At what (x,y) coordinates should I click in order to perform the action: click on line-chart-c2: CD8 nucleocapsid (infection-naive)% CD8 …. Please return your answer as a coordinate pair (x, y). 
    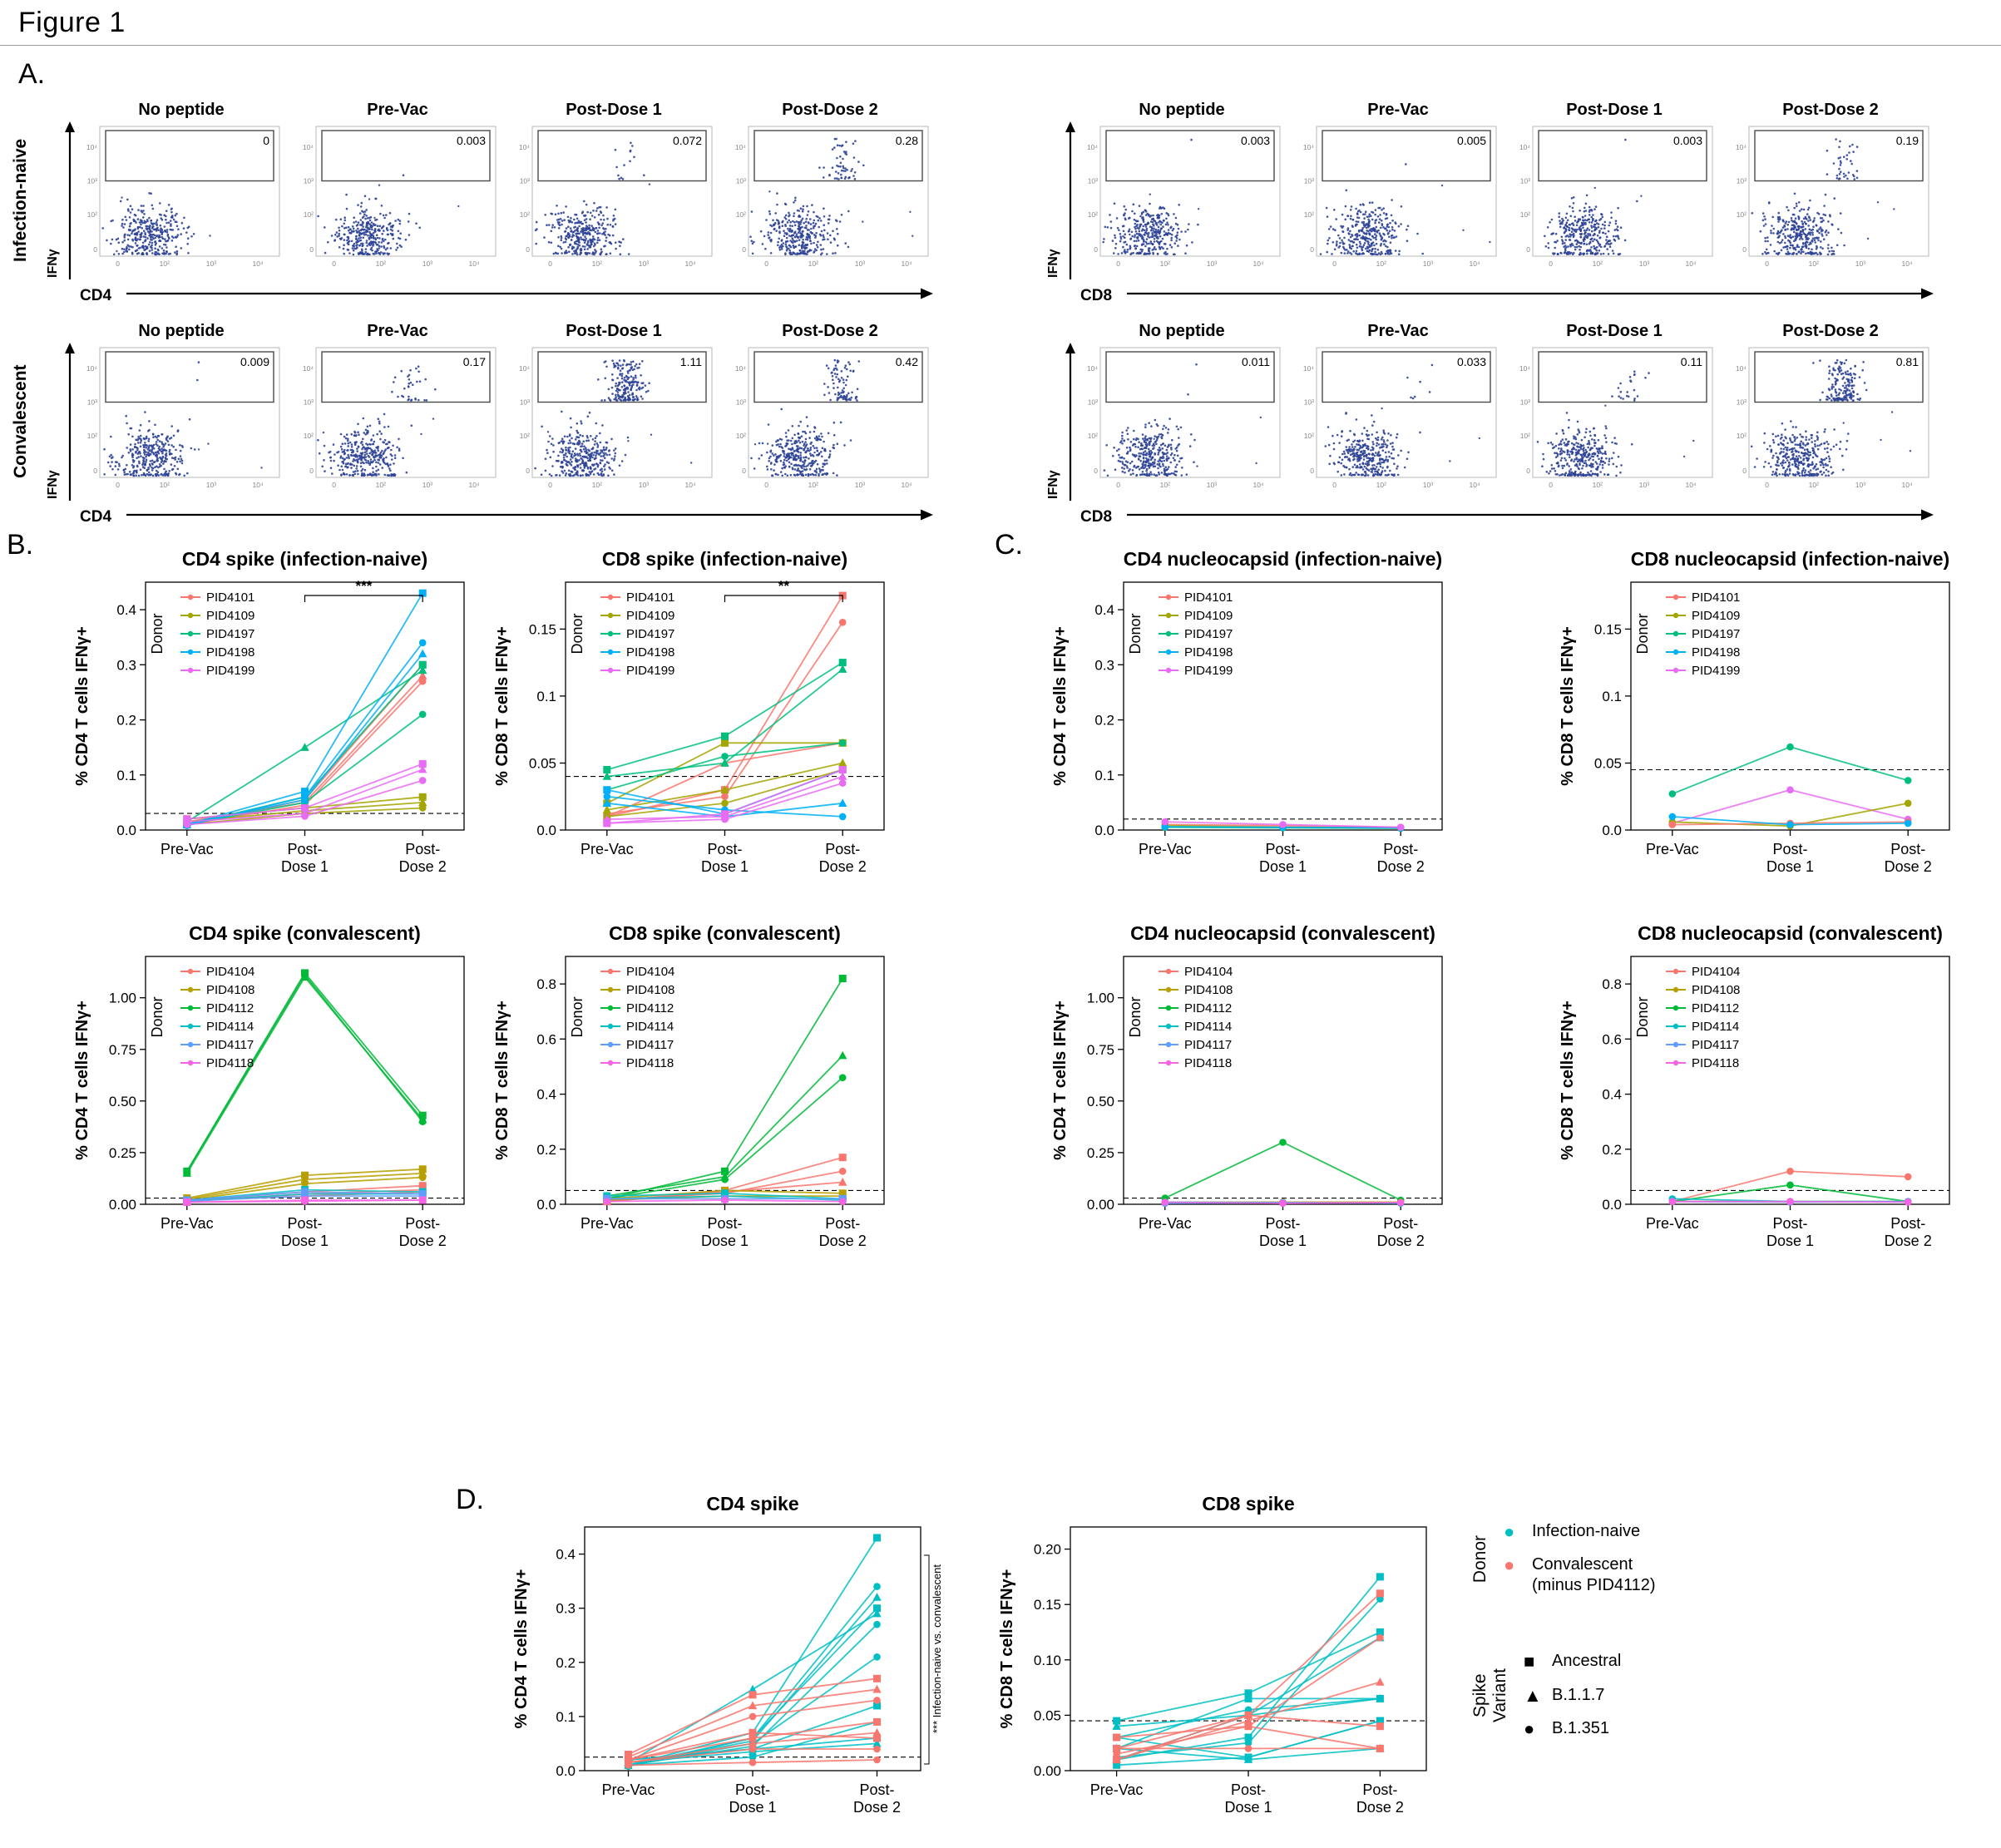
    Looking at the image, I should click on (1760, 723).